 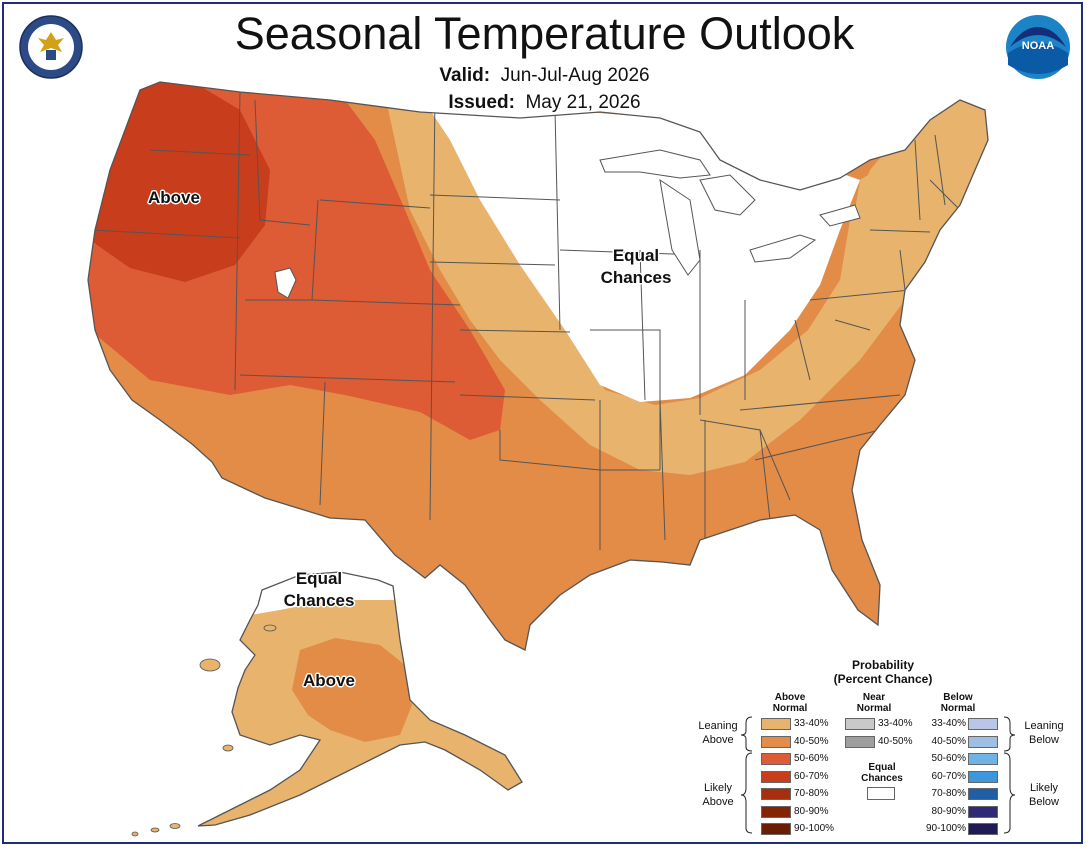 I want to click on noaa-logo-icon: NOAA, so click(x=1038, y=47).